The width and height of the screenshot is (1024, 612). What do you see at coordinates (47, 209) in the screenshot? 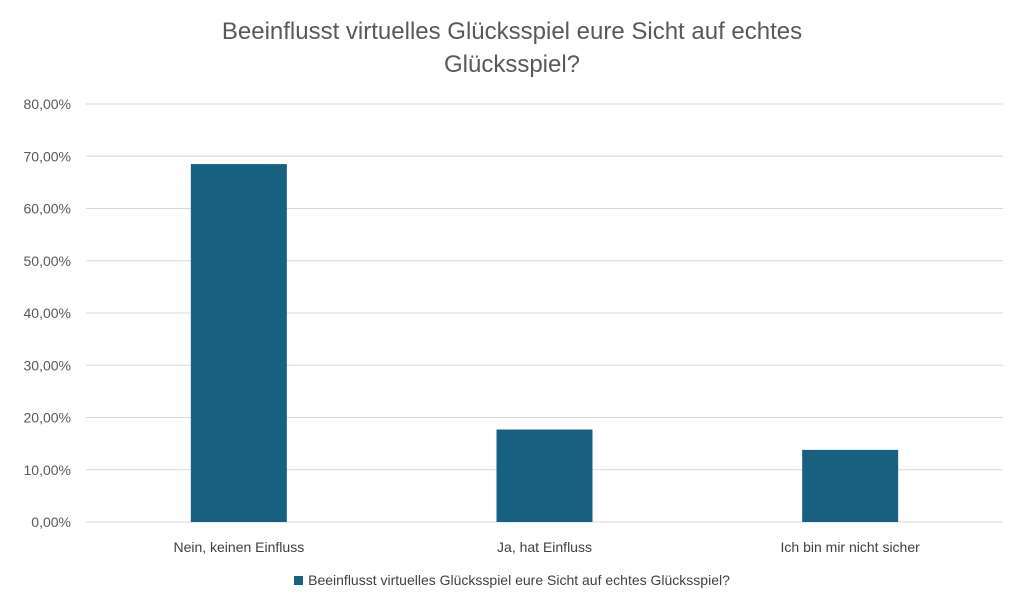
I see `y-tick-label: 60,00%` at bounding box center [47, 209].